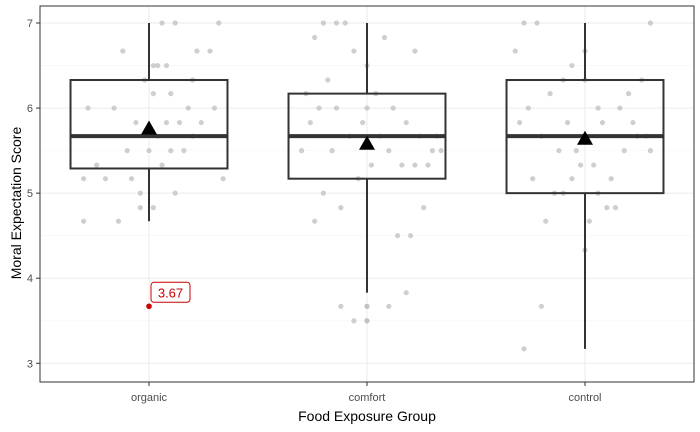  I want to click on x-tick-label: comfort, so click(367, 398).